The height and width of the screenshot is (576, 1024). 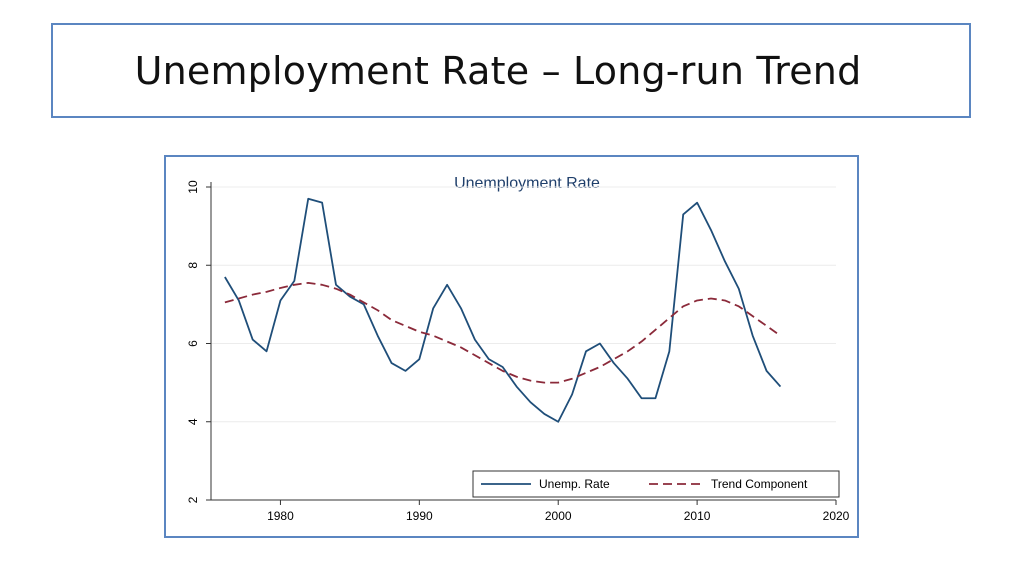 What do you see at coordinates (193, 499) in the screenshot?
I see `y-tick-label: 2` at bounding box center [193, 499].